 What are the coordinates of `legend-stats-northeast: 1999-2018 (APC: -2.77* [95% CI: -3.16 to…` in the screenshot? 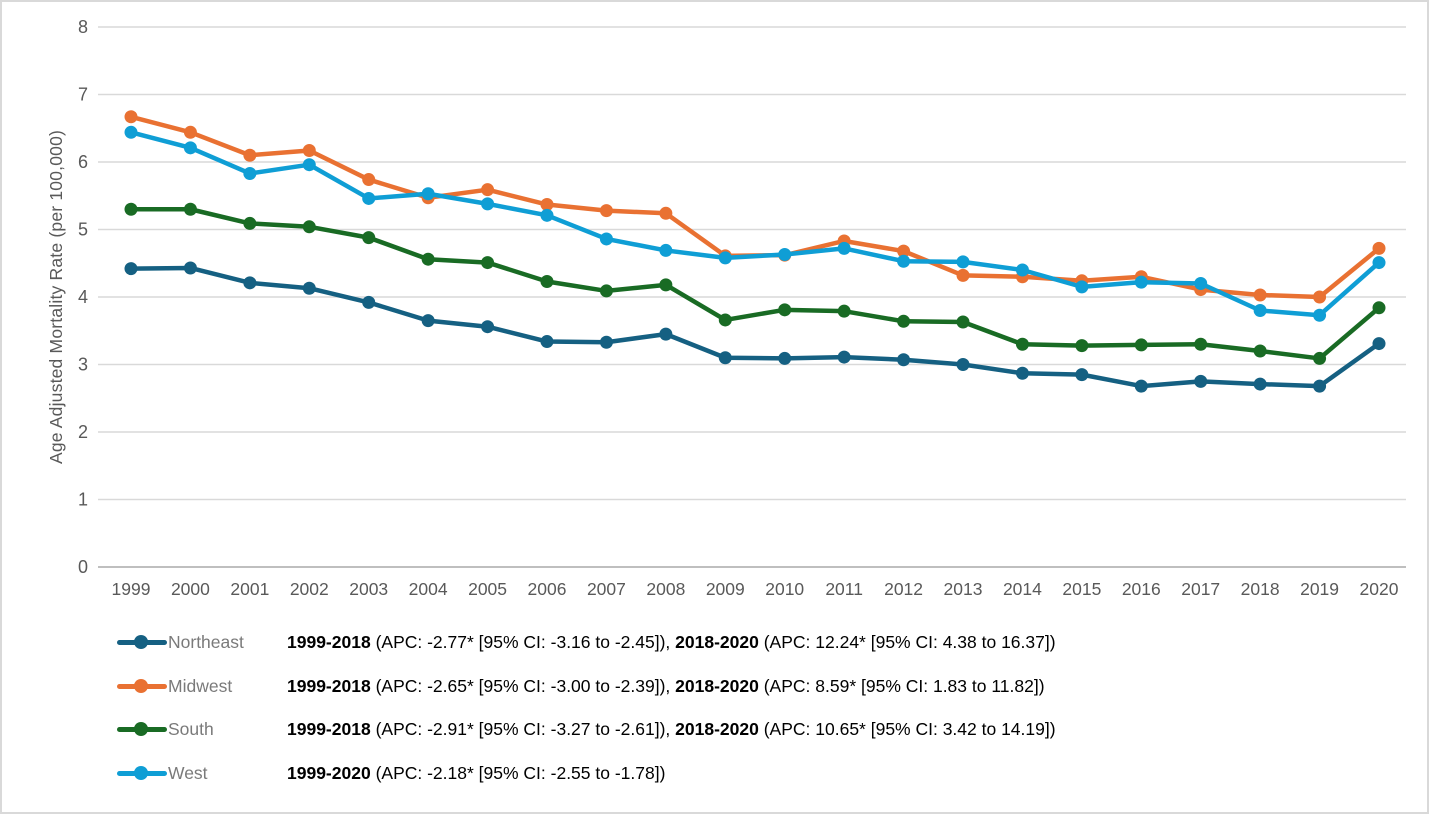 It's located at (671, 642).